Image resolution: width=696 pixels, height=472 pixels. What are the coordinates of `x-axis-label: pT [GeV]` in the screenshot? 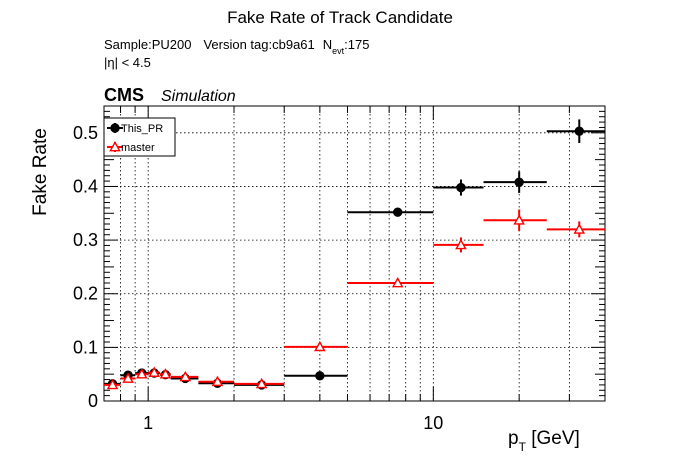 It's located at (544, 441).